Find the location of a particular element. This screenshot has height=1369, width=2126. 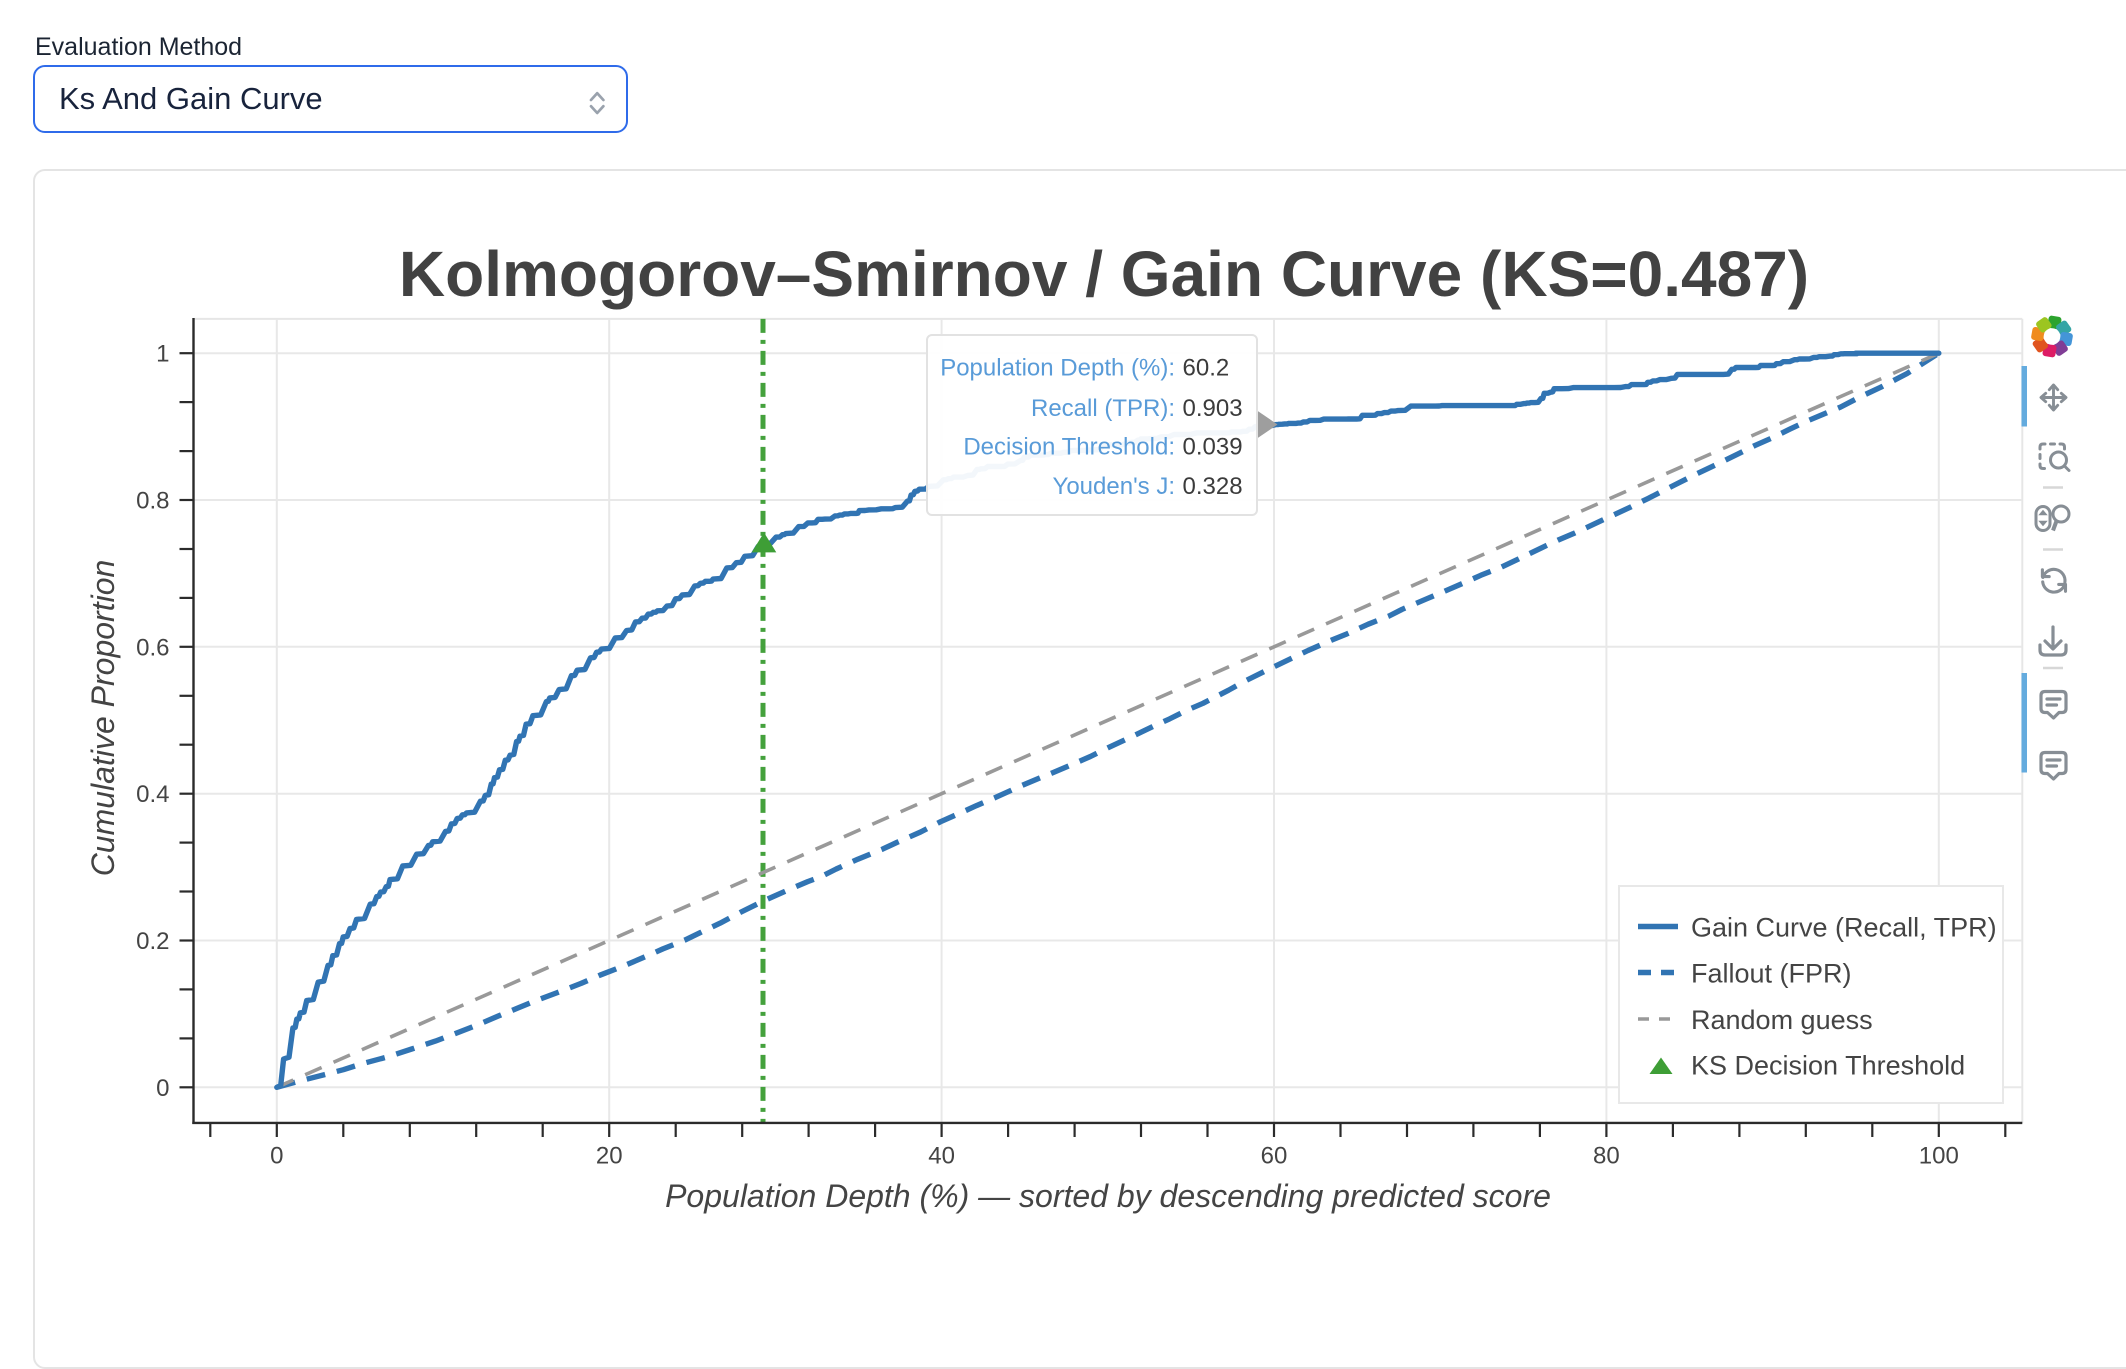

svg-text: 40 is located at coordinates (941, 1156).